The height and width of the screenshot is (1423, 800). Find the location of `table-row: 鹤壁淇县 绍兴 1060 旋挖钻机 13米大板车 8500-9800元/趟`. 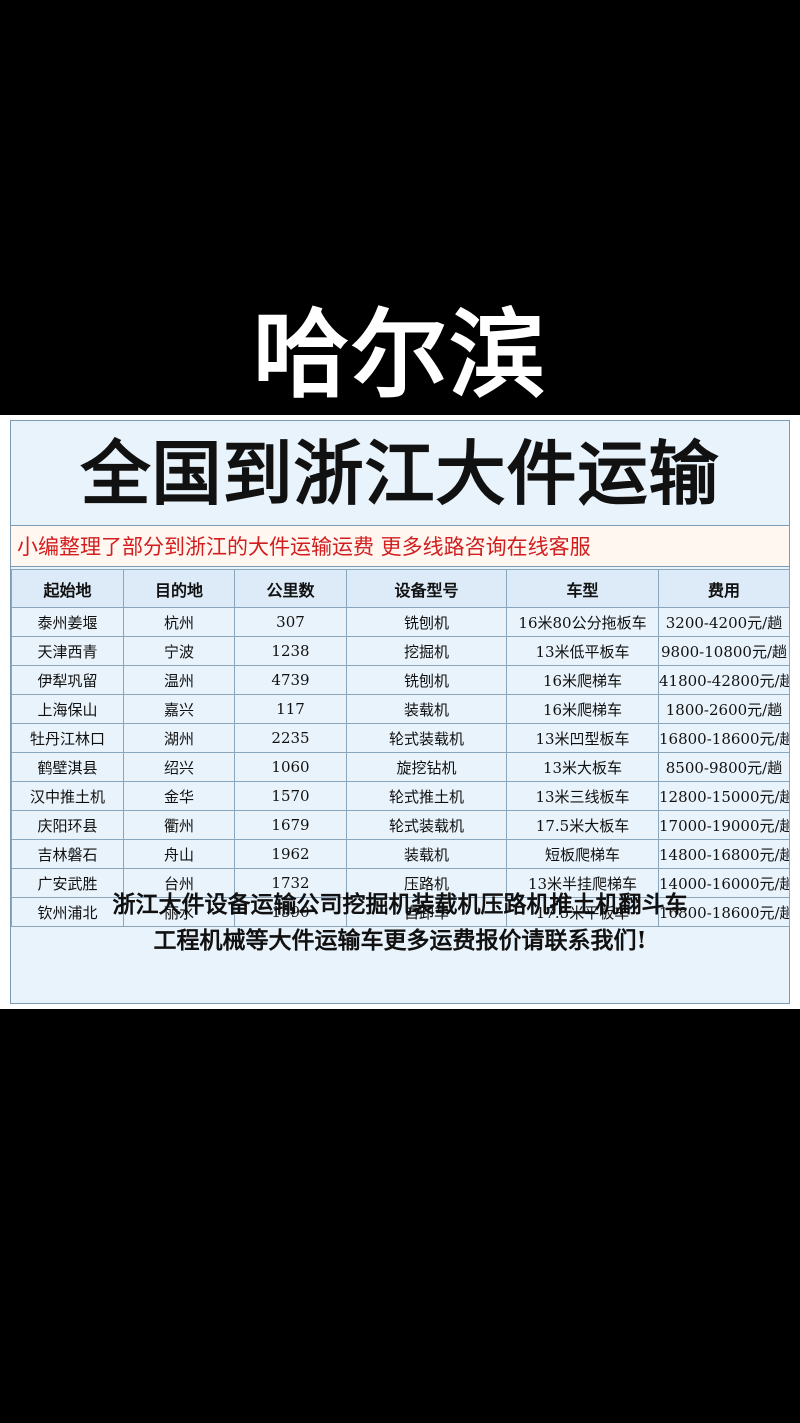

table-row: 鹤壁淇县 绍兴 1060 旋挖钻机 13米大板车 8500-9800元/趟 is located at coordinates (400, 767).